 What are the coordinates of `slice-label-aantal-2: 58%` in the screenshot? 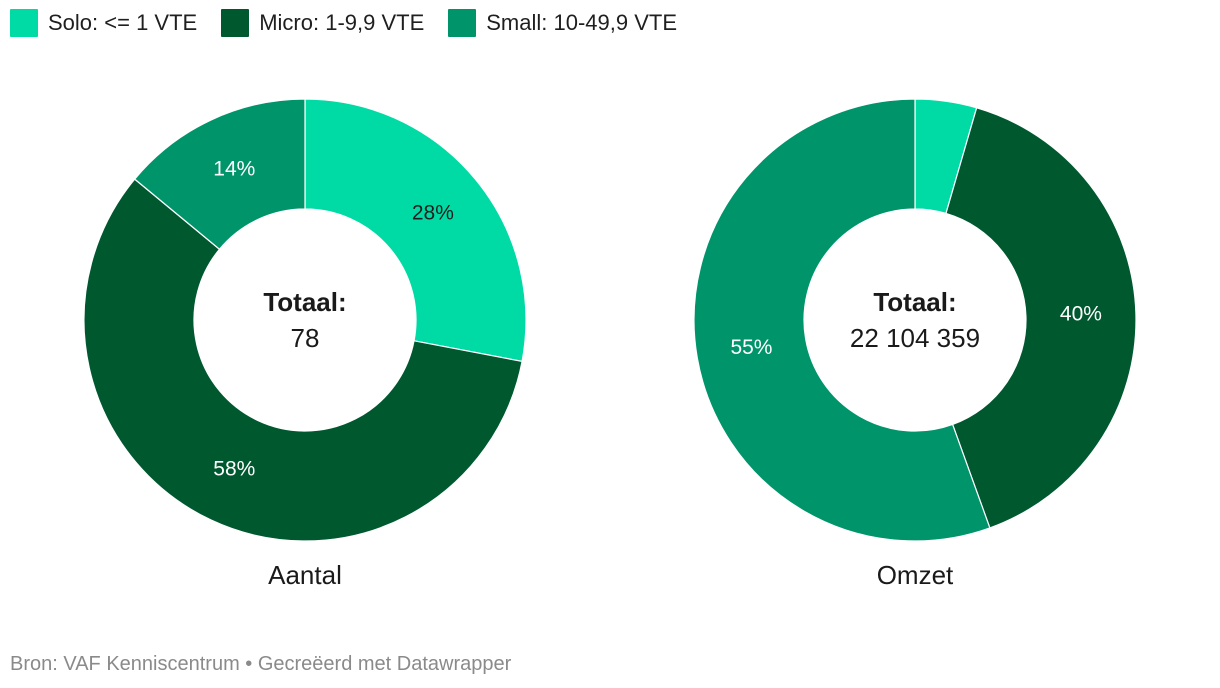 It's located at (234, 469).